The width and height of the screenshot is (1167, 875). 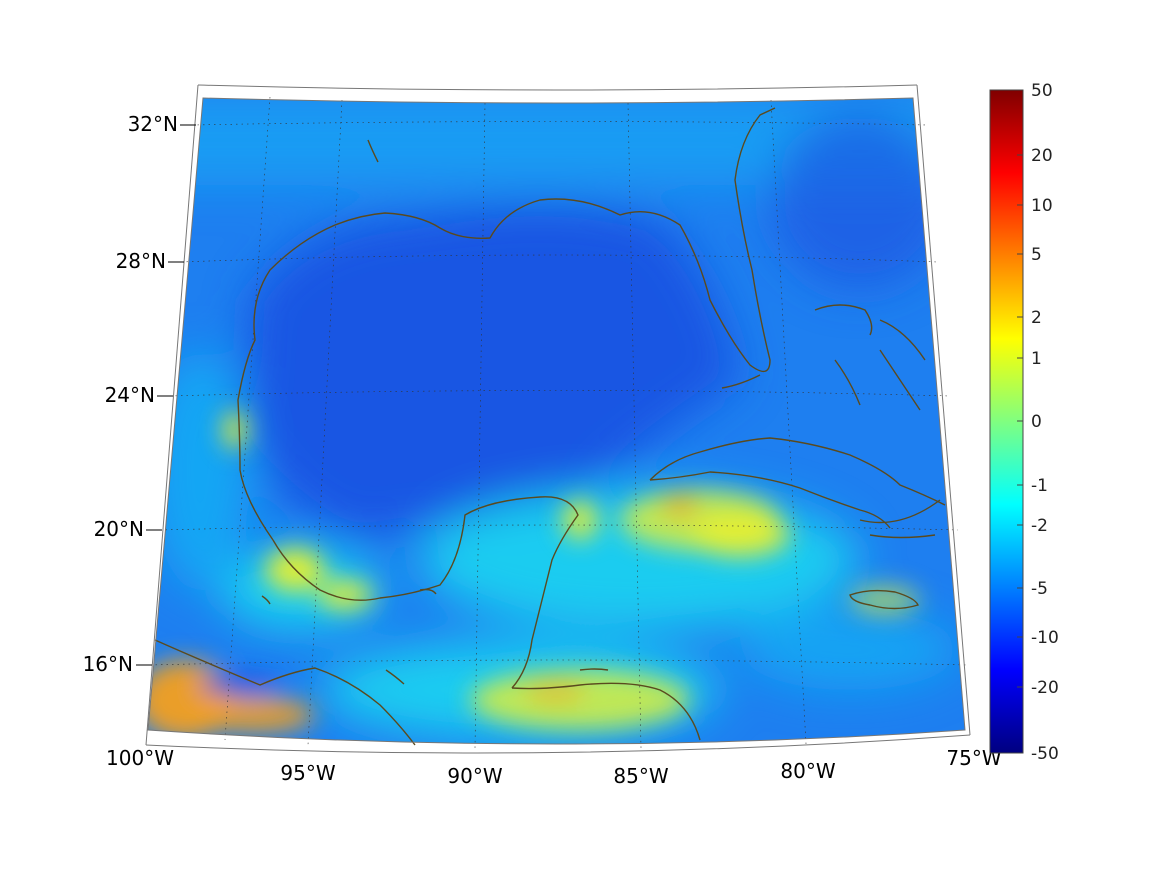 What do you see at coordinates (172, 415) in the screenshot?
I see `map-frame-left` at bounding box center [172, 415].